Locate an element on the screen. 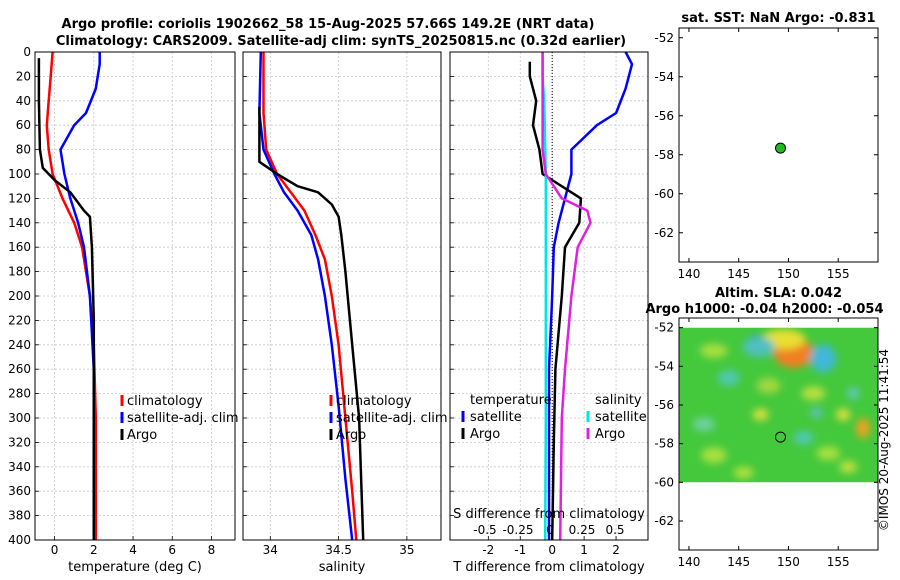  y-tick-label: 40 is located at coordinates (23, 101).